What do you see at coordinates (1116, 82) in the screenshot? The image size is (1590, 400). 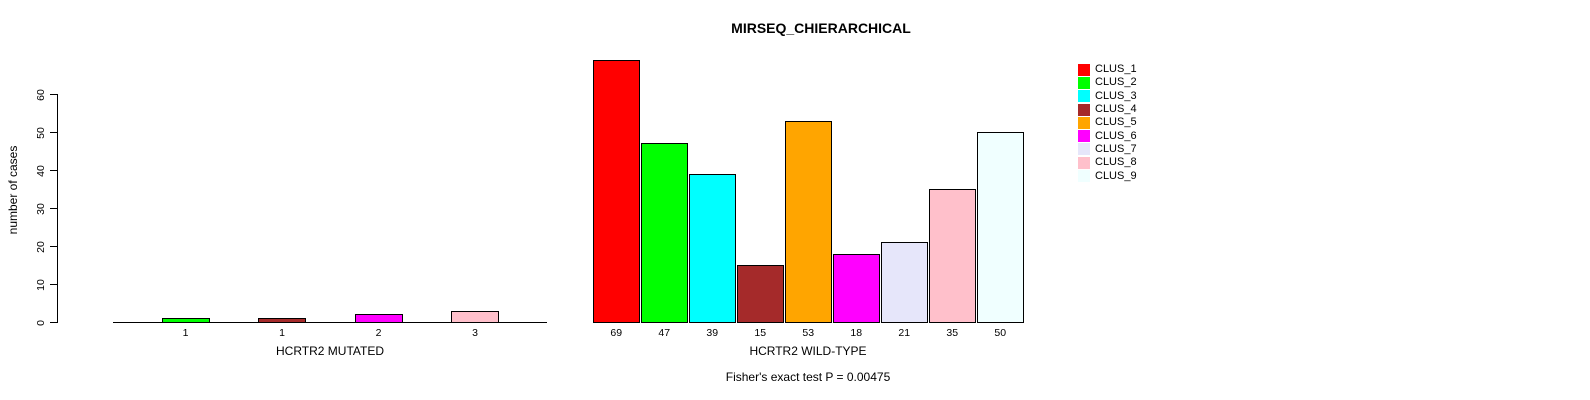 I see `legend-label: CLUS_2` at bounding box center [1116, 82].